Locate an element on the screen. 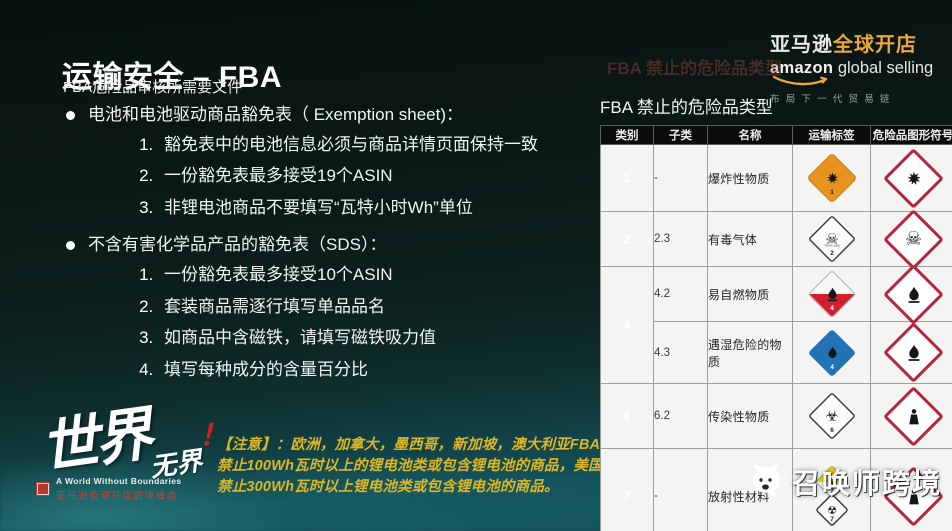  subclass-cell: 2.3 is located at coordinates (680, 239).